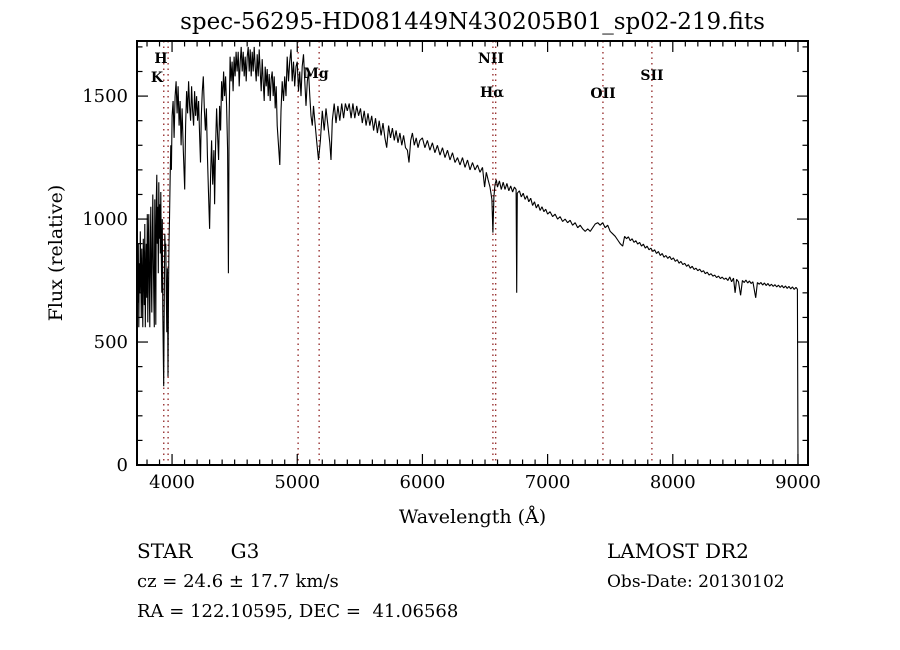  I want to click on y-tick-label: 1500, so click(105, 96).